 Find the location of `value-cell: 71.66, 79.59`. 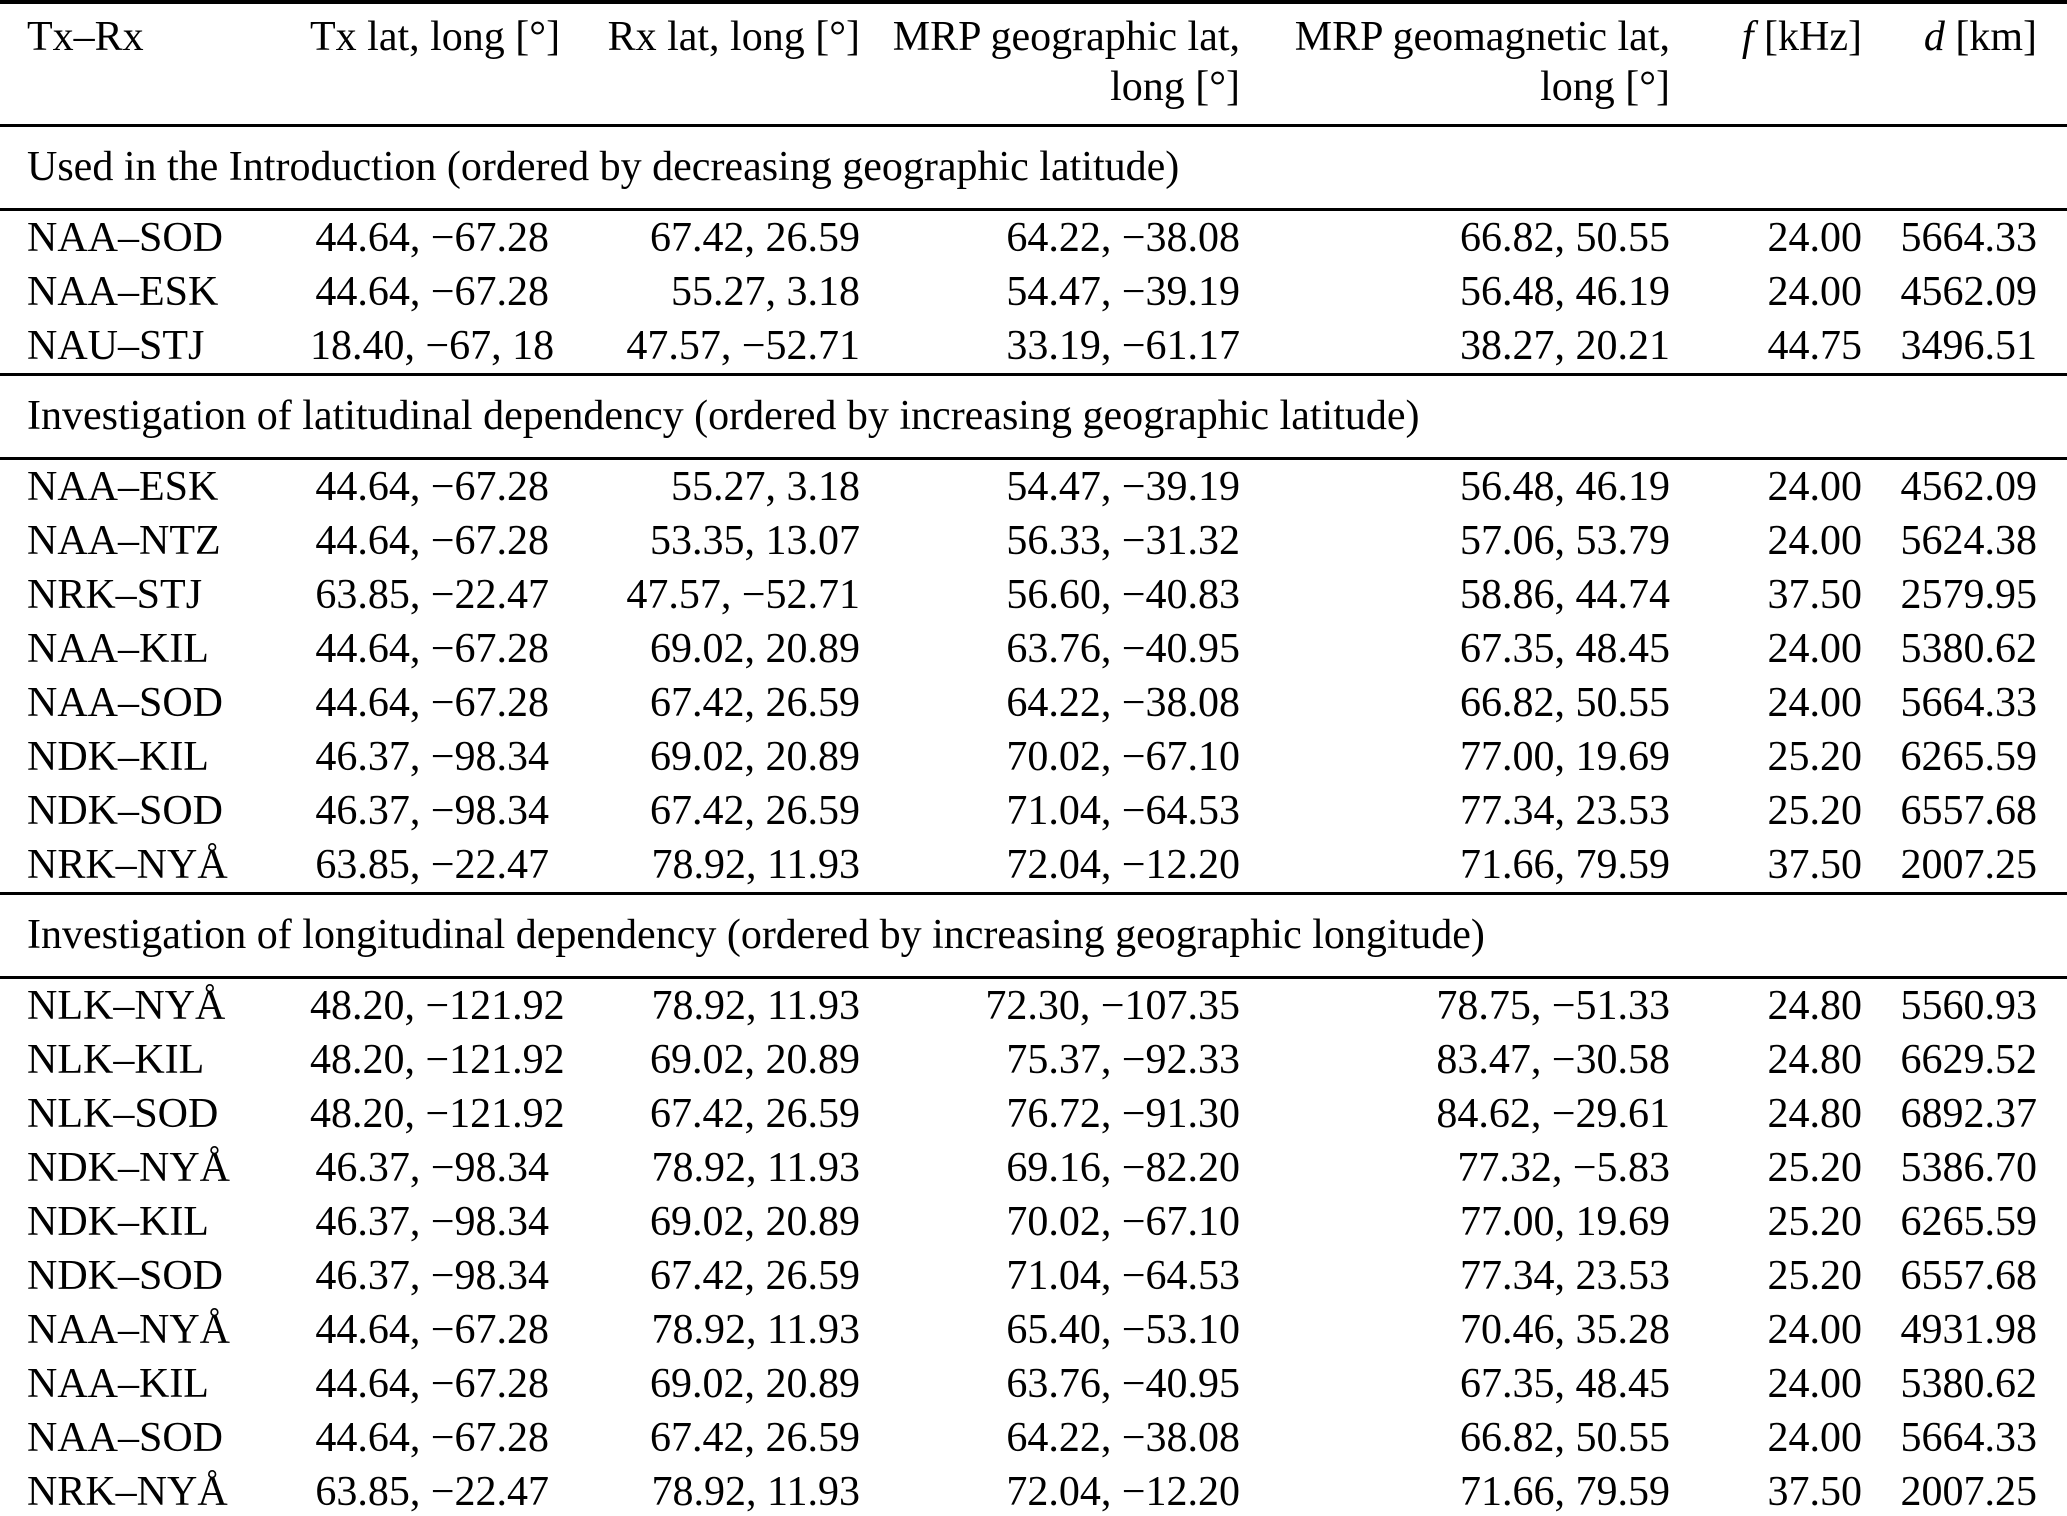

value-cell: 71.66, 79.59 is located at coordinates (1565, 1492).